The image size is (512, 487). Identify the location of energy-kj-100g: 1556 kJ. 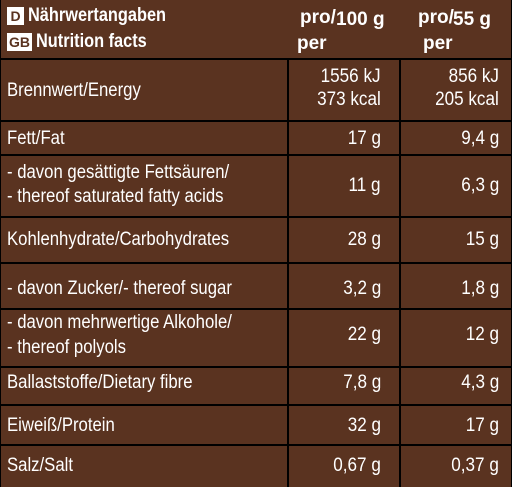
(351, 76).